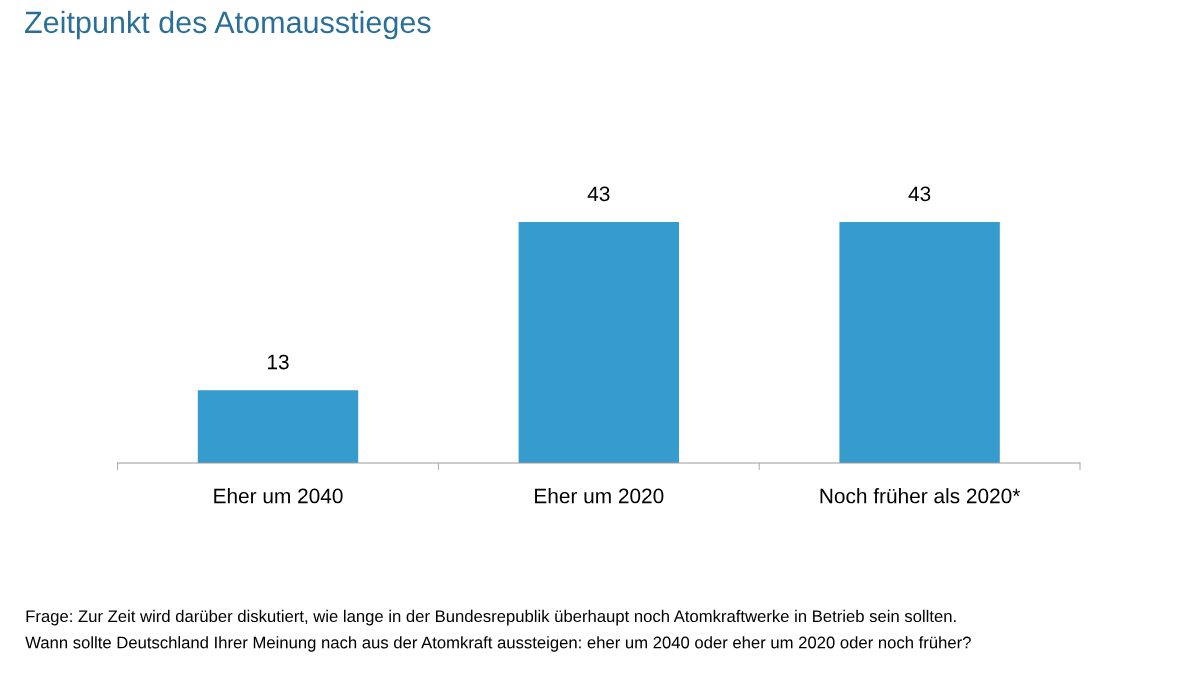 The height and width of the screenshot is (675, 1200). What do you see at coordinates (599, 496) in the screenshot?
I see `x-tick-label: Eher um 2020` at bounding box center [599, 496].